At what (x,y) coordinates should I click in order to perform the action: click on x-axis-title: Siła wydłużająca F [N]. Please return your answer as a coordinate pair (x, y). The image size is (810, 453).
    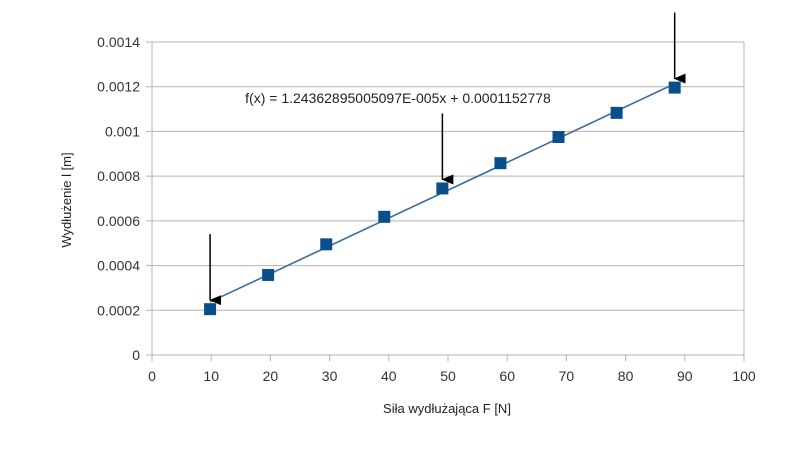
    Looking at the image, I should click on (447, 408).